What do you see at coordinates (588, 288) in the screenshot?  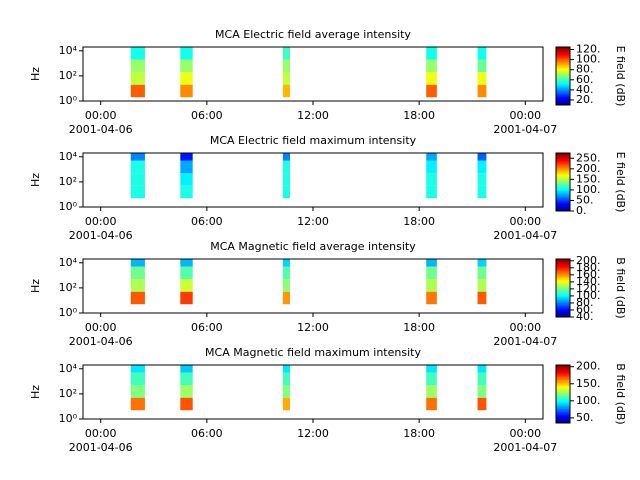 I see `colorbar-tick-label: 120.` at bounding box center [588, 288].